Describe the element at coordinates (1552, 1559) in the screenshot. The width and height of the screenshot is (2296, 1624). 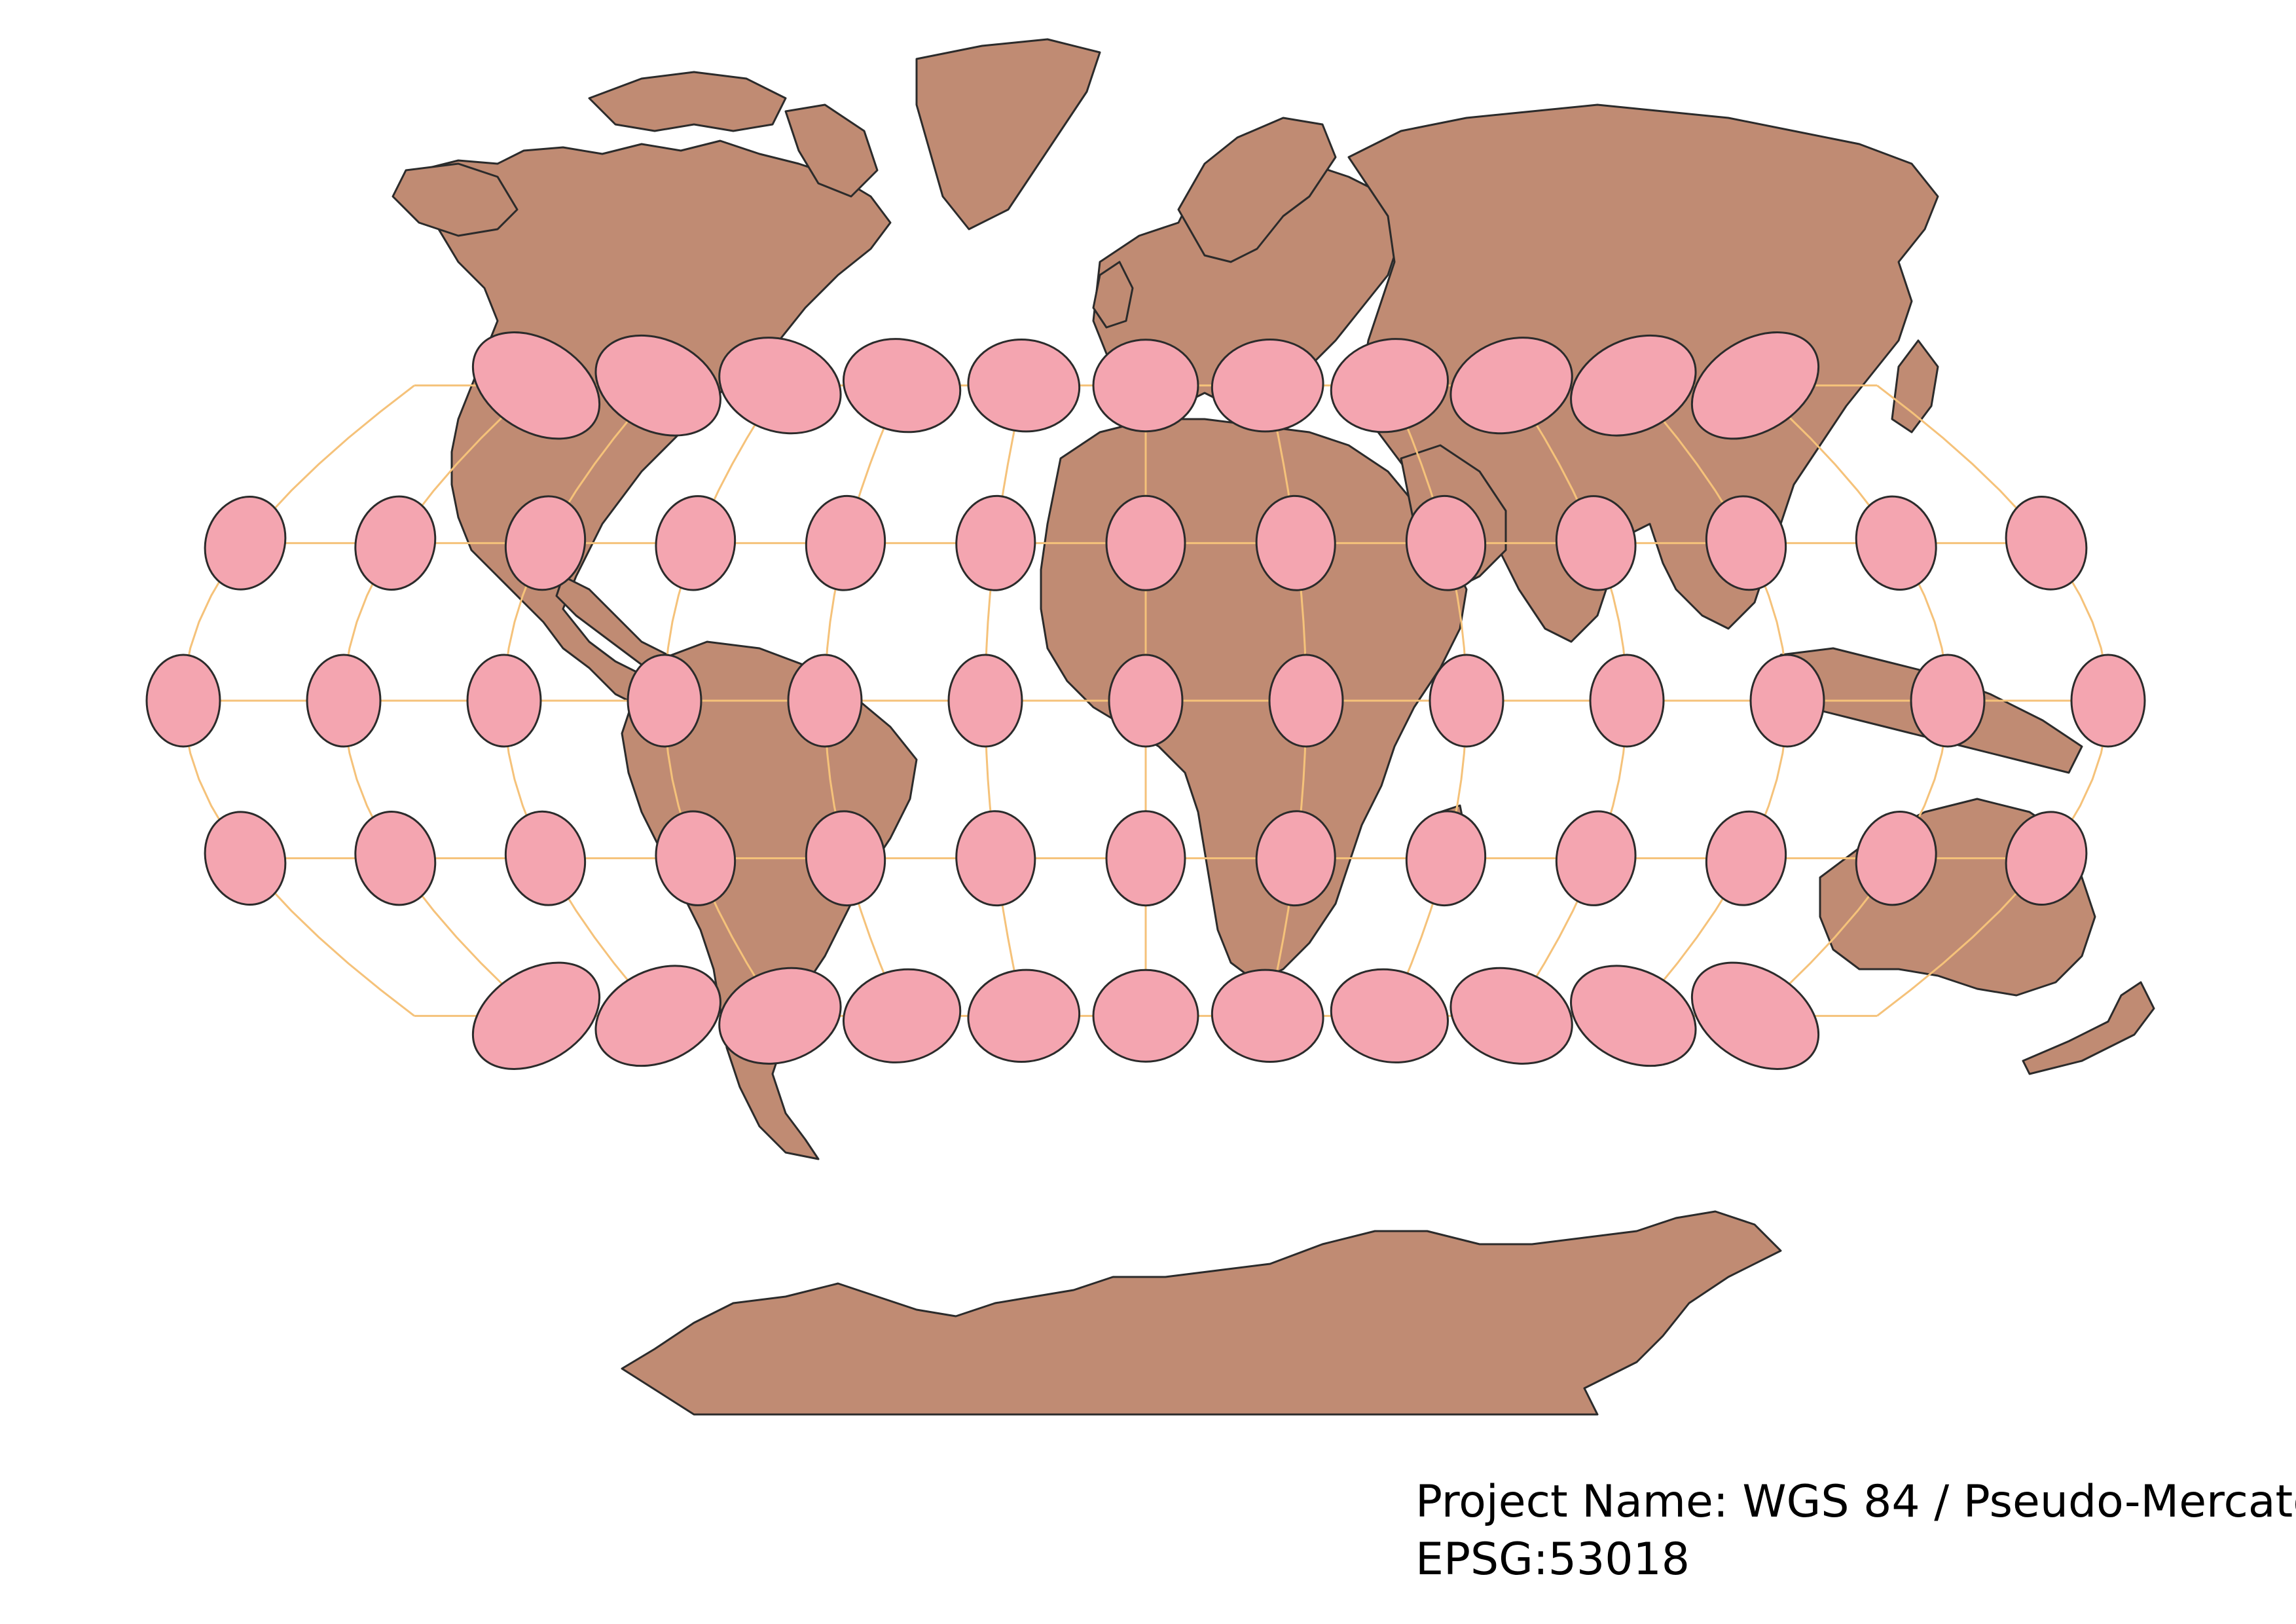
I see `epsg-label: EPSG:53018` at that location.